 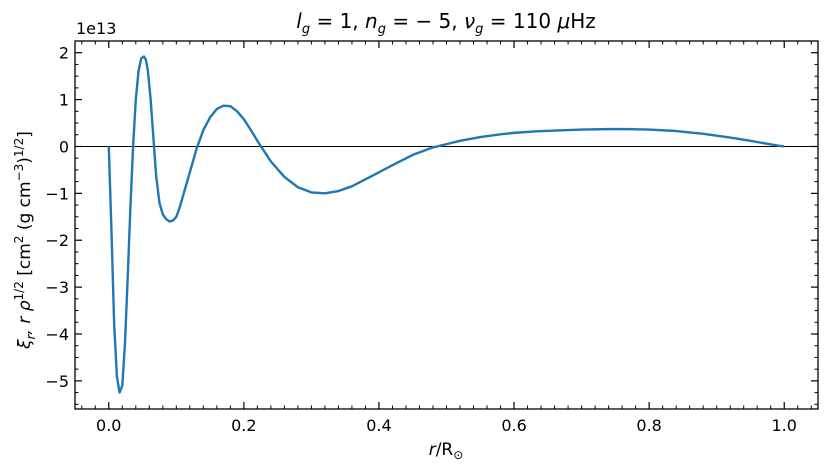 What do you see at coordinates (513, 425) in the screenshot?
I see `x-tick-label: 0.6` at bounding box center [513, 425].